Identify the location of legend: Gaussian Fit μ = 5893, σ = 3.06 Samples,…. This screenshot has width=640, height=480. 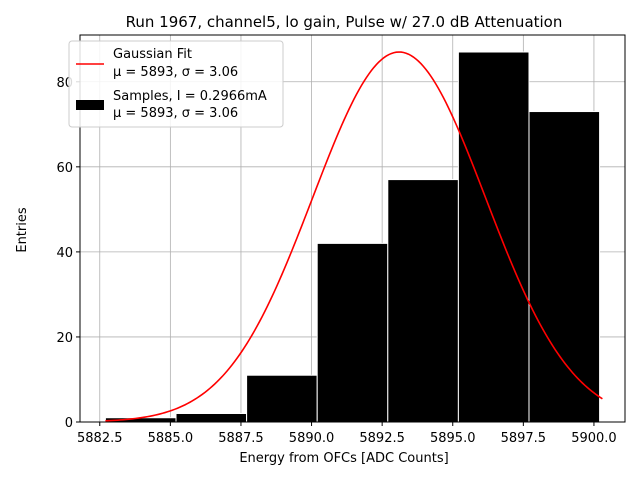
(176, 84).